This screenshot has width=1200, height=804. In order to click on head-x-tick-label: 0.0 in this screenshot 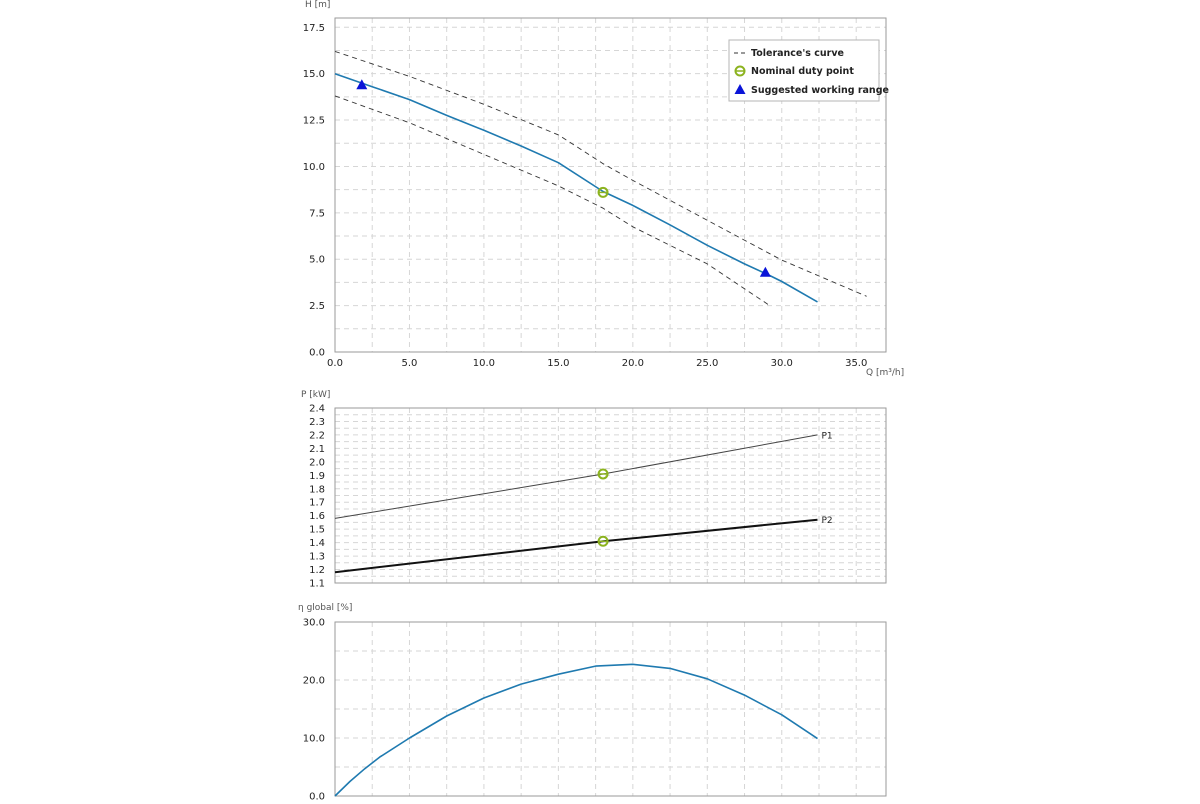, I will do `click(335, 363)`.